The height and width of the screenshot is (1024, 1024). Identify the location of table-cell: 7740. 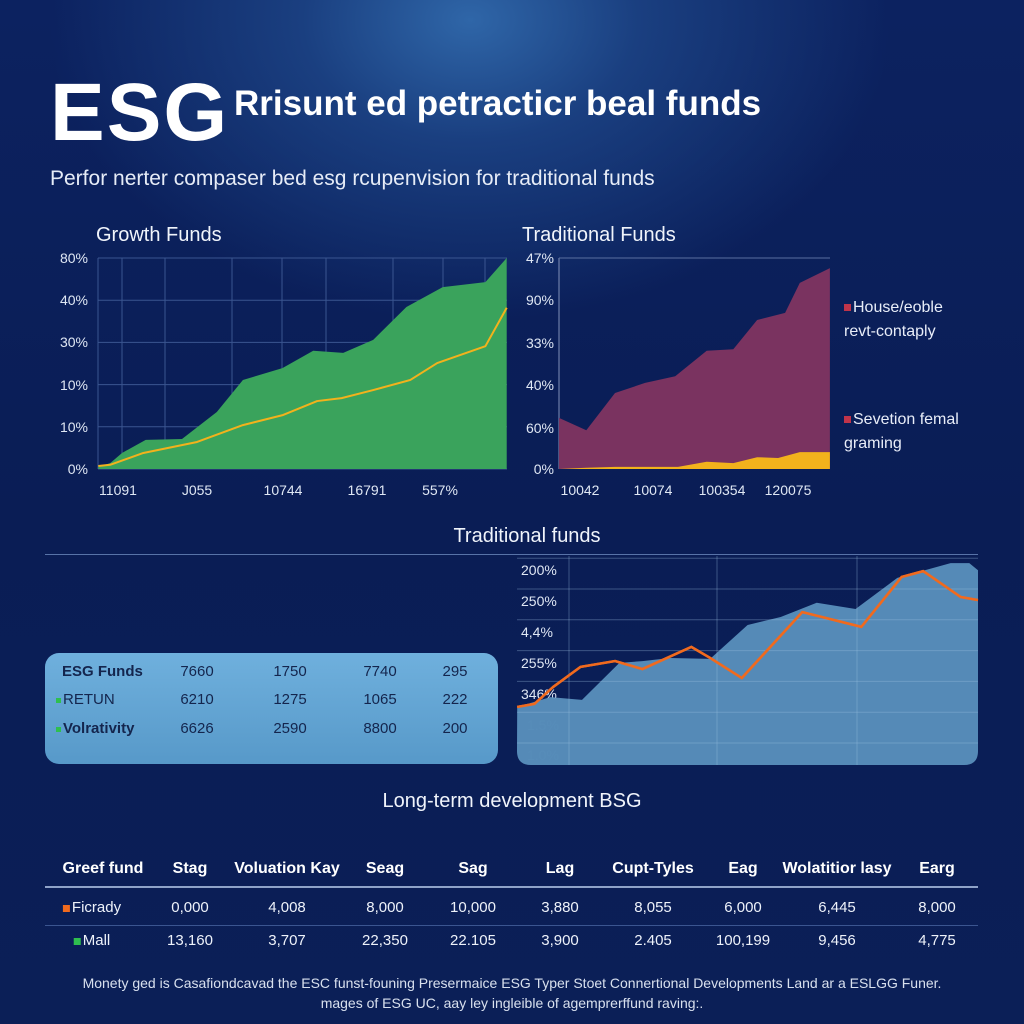
(380, 671).